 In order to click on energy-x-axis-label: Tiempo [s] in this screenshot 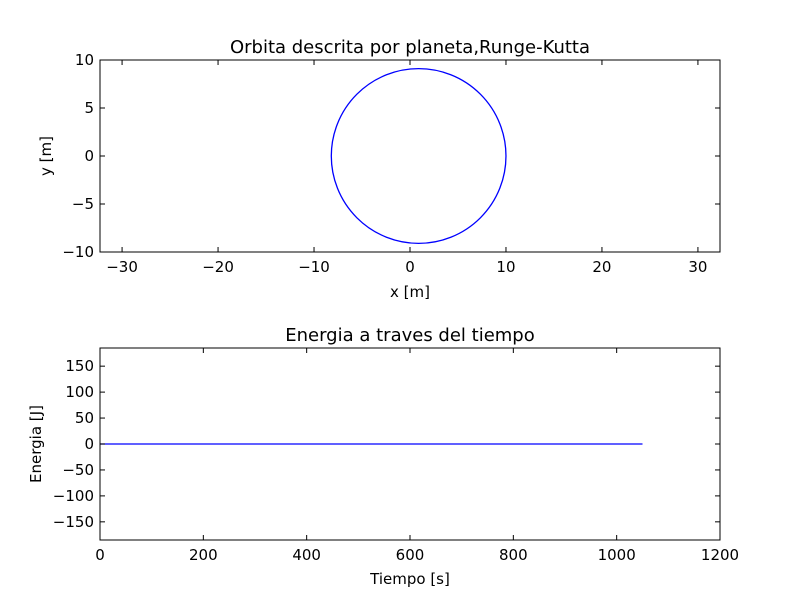, I will do `click(409, 579)`.